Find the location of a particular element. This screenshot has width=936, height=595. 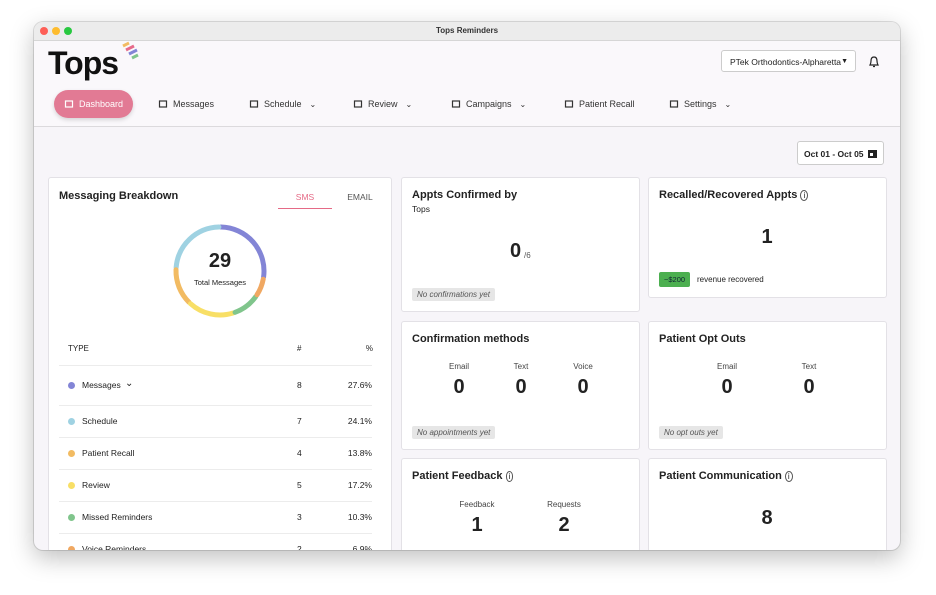

nav-item: Patient Recall is located at coordinates (599, 104).